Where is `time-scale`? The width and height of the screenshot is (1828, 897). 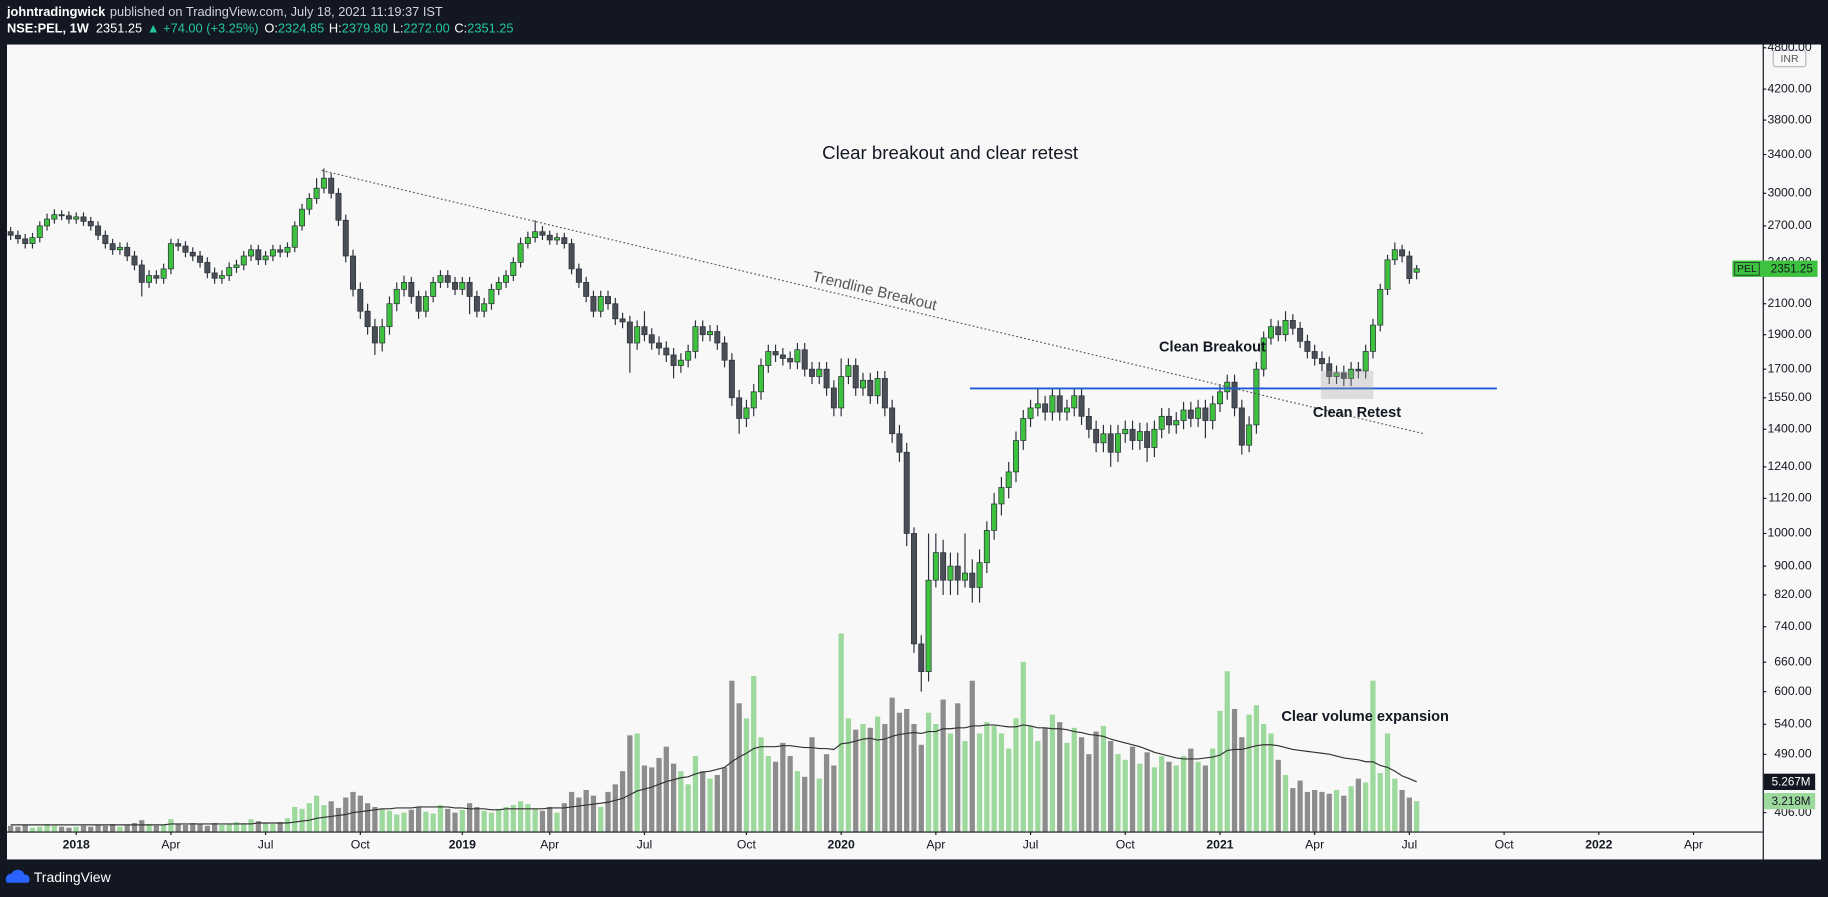
time-scale is located at coordinates (884, 845).